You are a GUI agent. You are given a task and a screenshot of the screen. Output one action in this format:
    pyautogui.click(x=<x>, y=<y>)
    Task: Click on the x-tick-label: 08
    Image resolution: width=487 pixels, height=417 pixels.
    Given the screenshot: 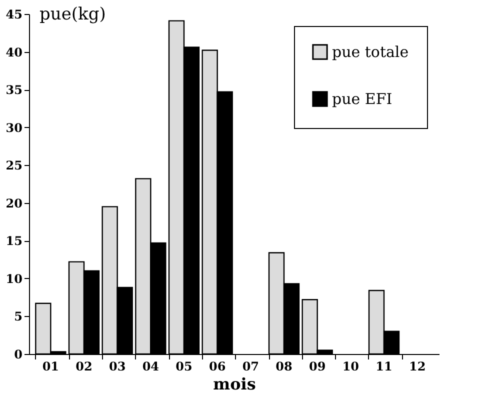 What is the action you would take?
    pyautogui.click(x=284, y=367)
    